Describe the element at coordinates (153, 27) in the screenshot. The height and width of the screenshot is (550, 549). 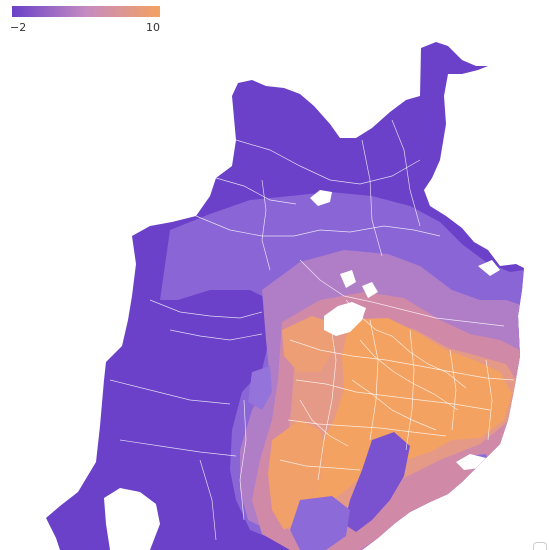
I see `legend-max-label: 10` at that location.